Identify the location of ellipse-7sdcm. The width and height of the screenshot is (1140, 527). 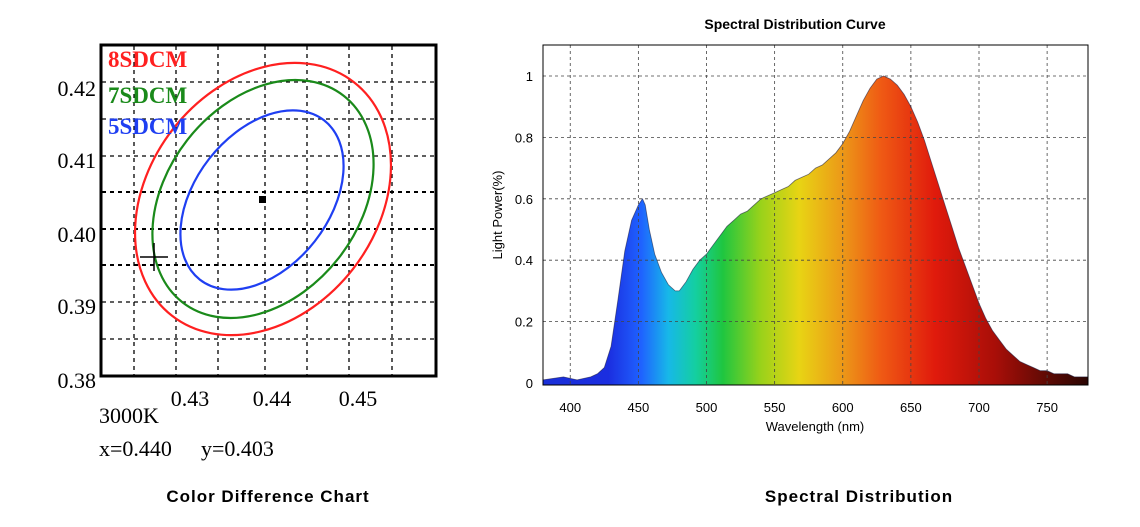
(263, 199).